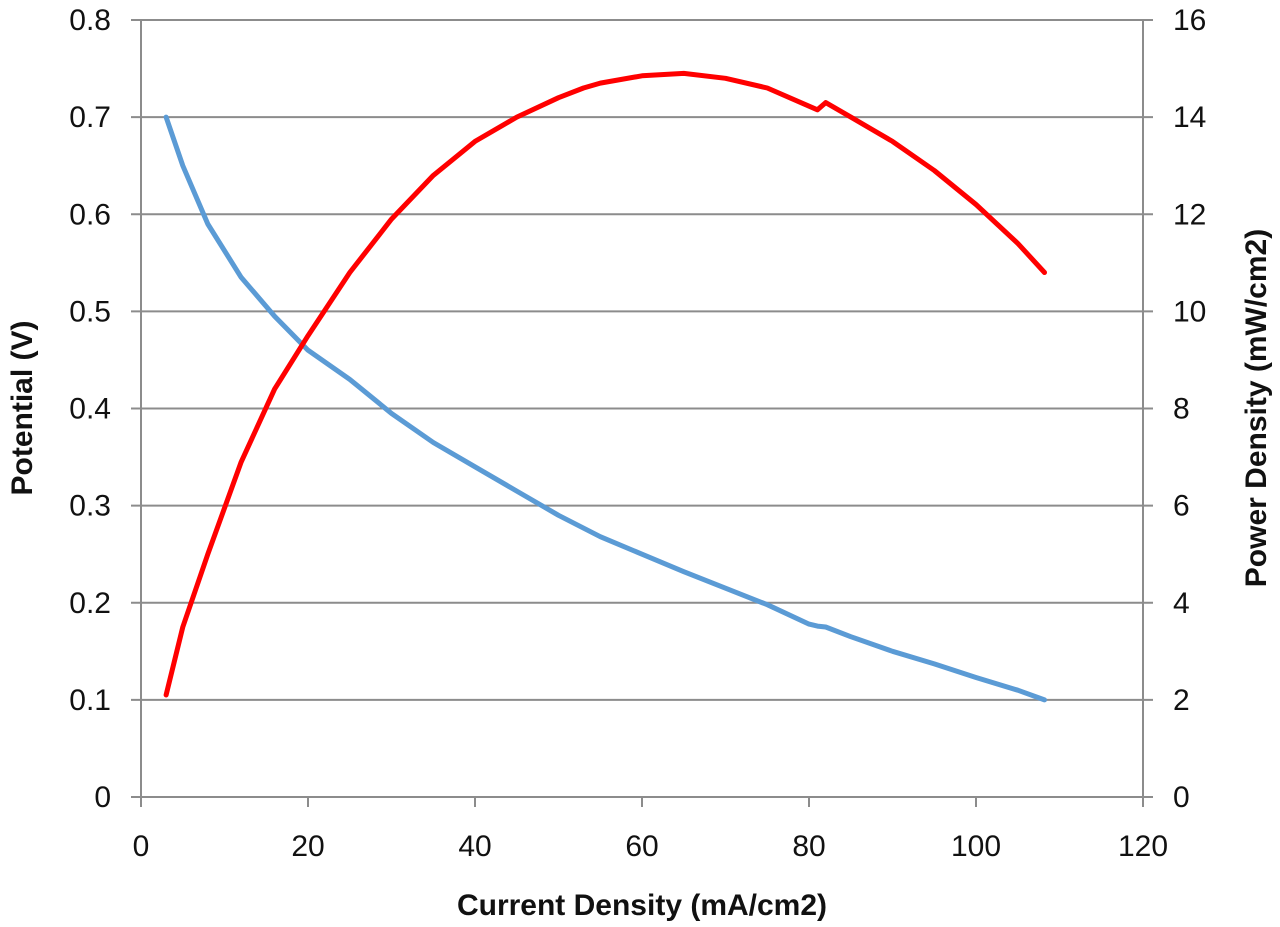 This screenshot has height=927, width=1280. I want to click on y2-tick-label: 12, so click(1189, 214).